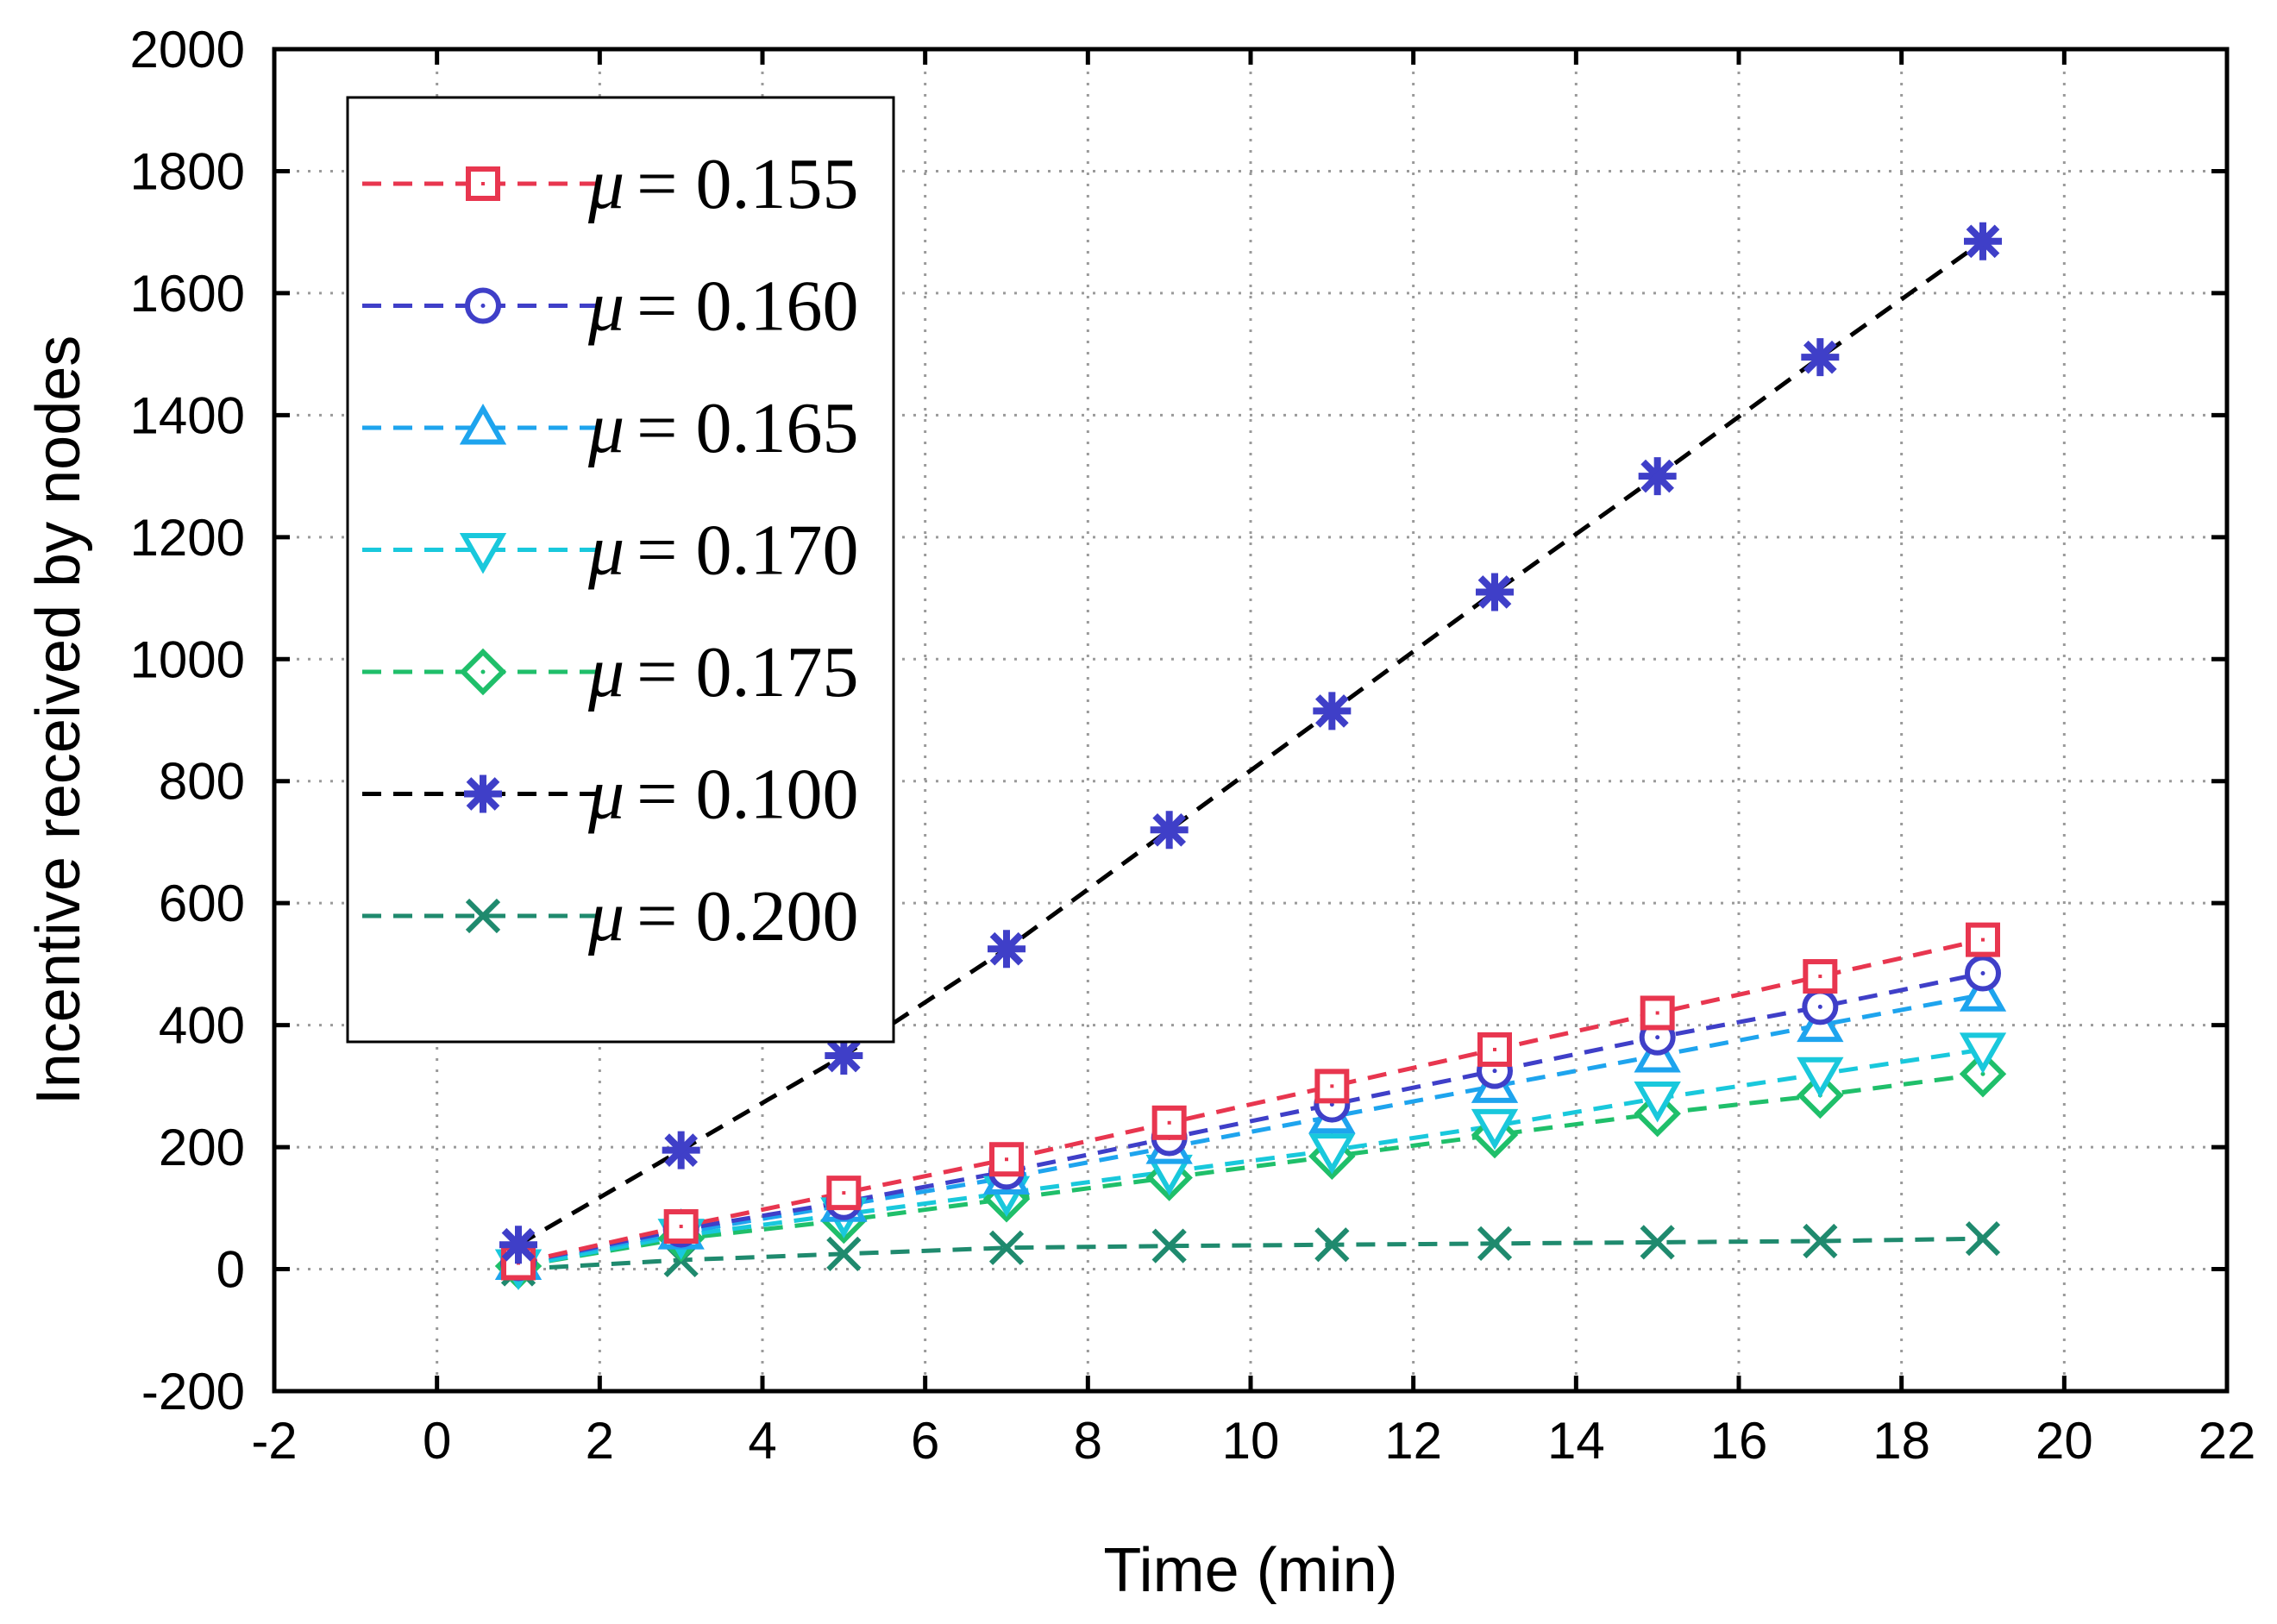  I want to click on legend-label: μ = 0.155, so click(723, 184).